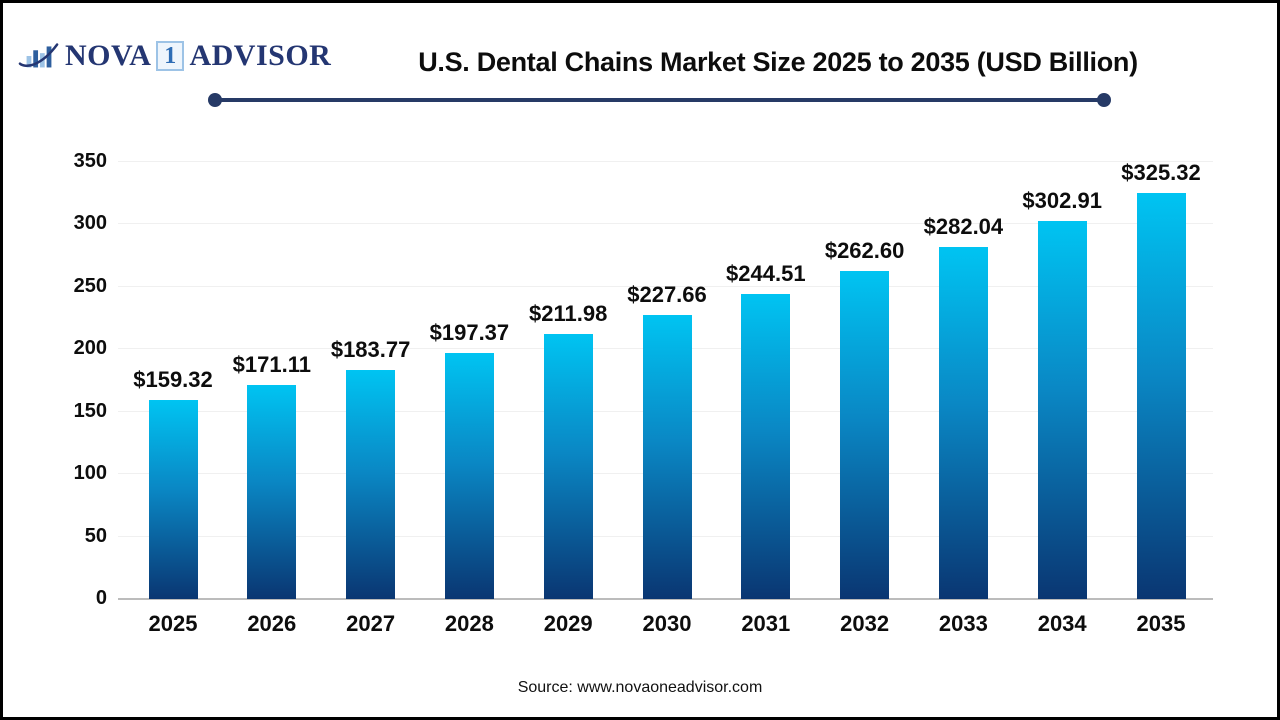 The image size is (1280, 720). Describe the element at coordinates (1062, 409) in the screenshot. I see `bar-2034` at that location.